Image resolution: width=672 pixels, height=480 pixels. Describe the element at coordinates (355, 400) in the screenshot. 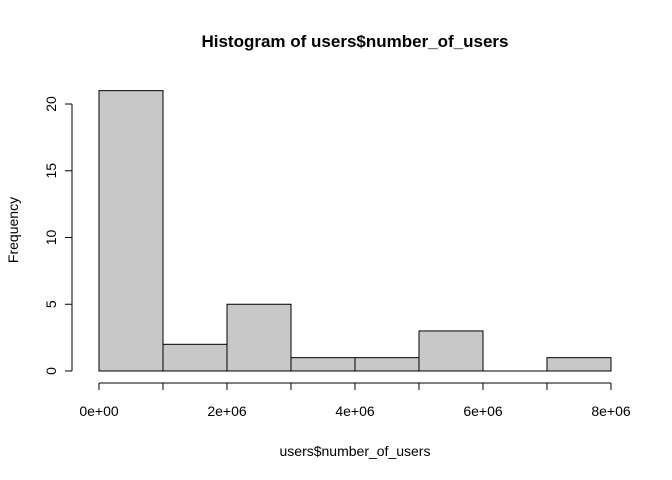

I see `x-axis: 0e+00 2e+06 4e+06 6e+06 8e+06` at that location.